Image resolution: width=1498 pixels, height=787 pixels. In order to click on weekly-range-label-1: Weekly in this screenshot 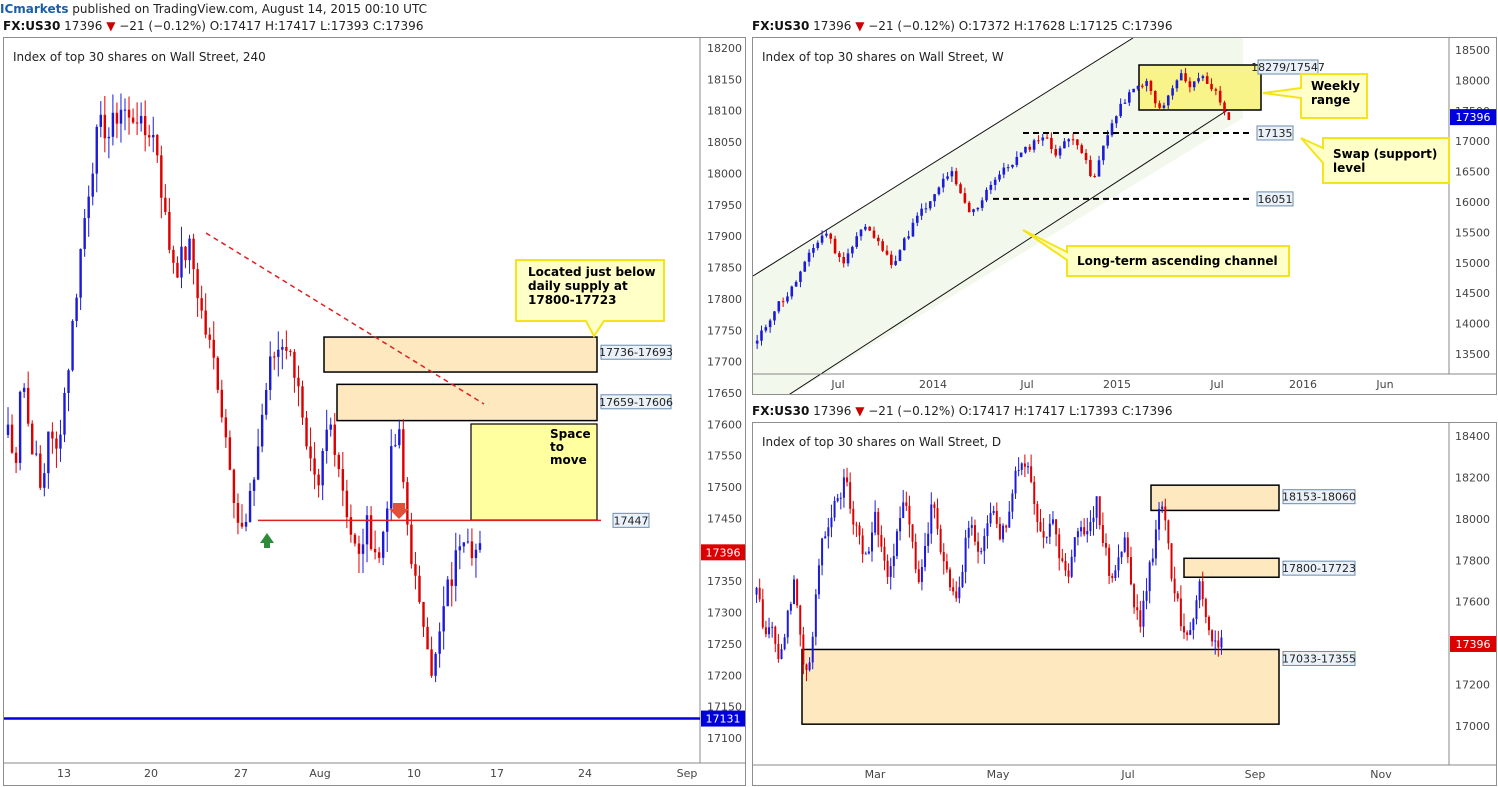, I will do `click(1335, 86)`.